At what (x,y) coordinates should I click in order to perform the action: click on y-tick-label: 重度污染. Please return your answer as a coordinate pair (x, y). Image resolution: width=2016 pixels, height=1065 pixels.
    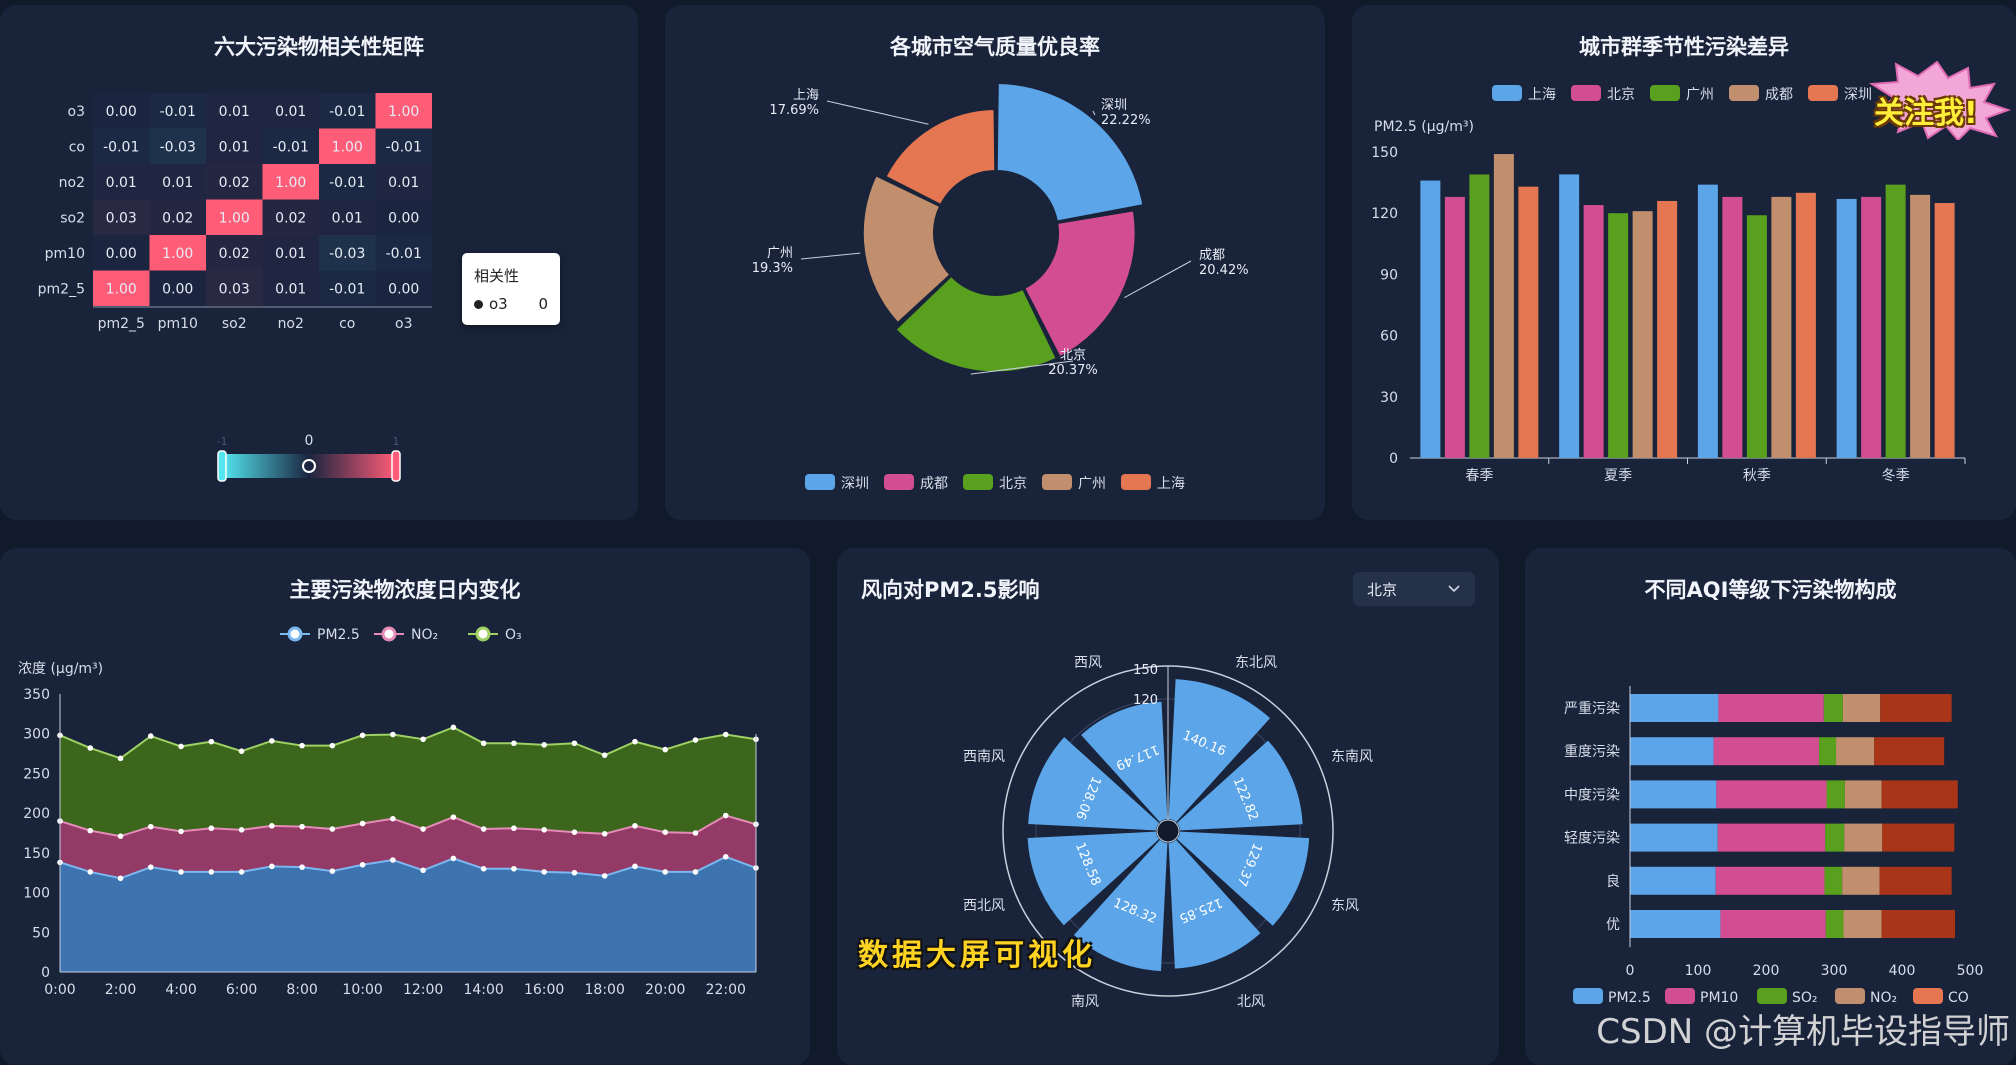
    Looking at the image, I should click on (1592, 752).